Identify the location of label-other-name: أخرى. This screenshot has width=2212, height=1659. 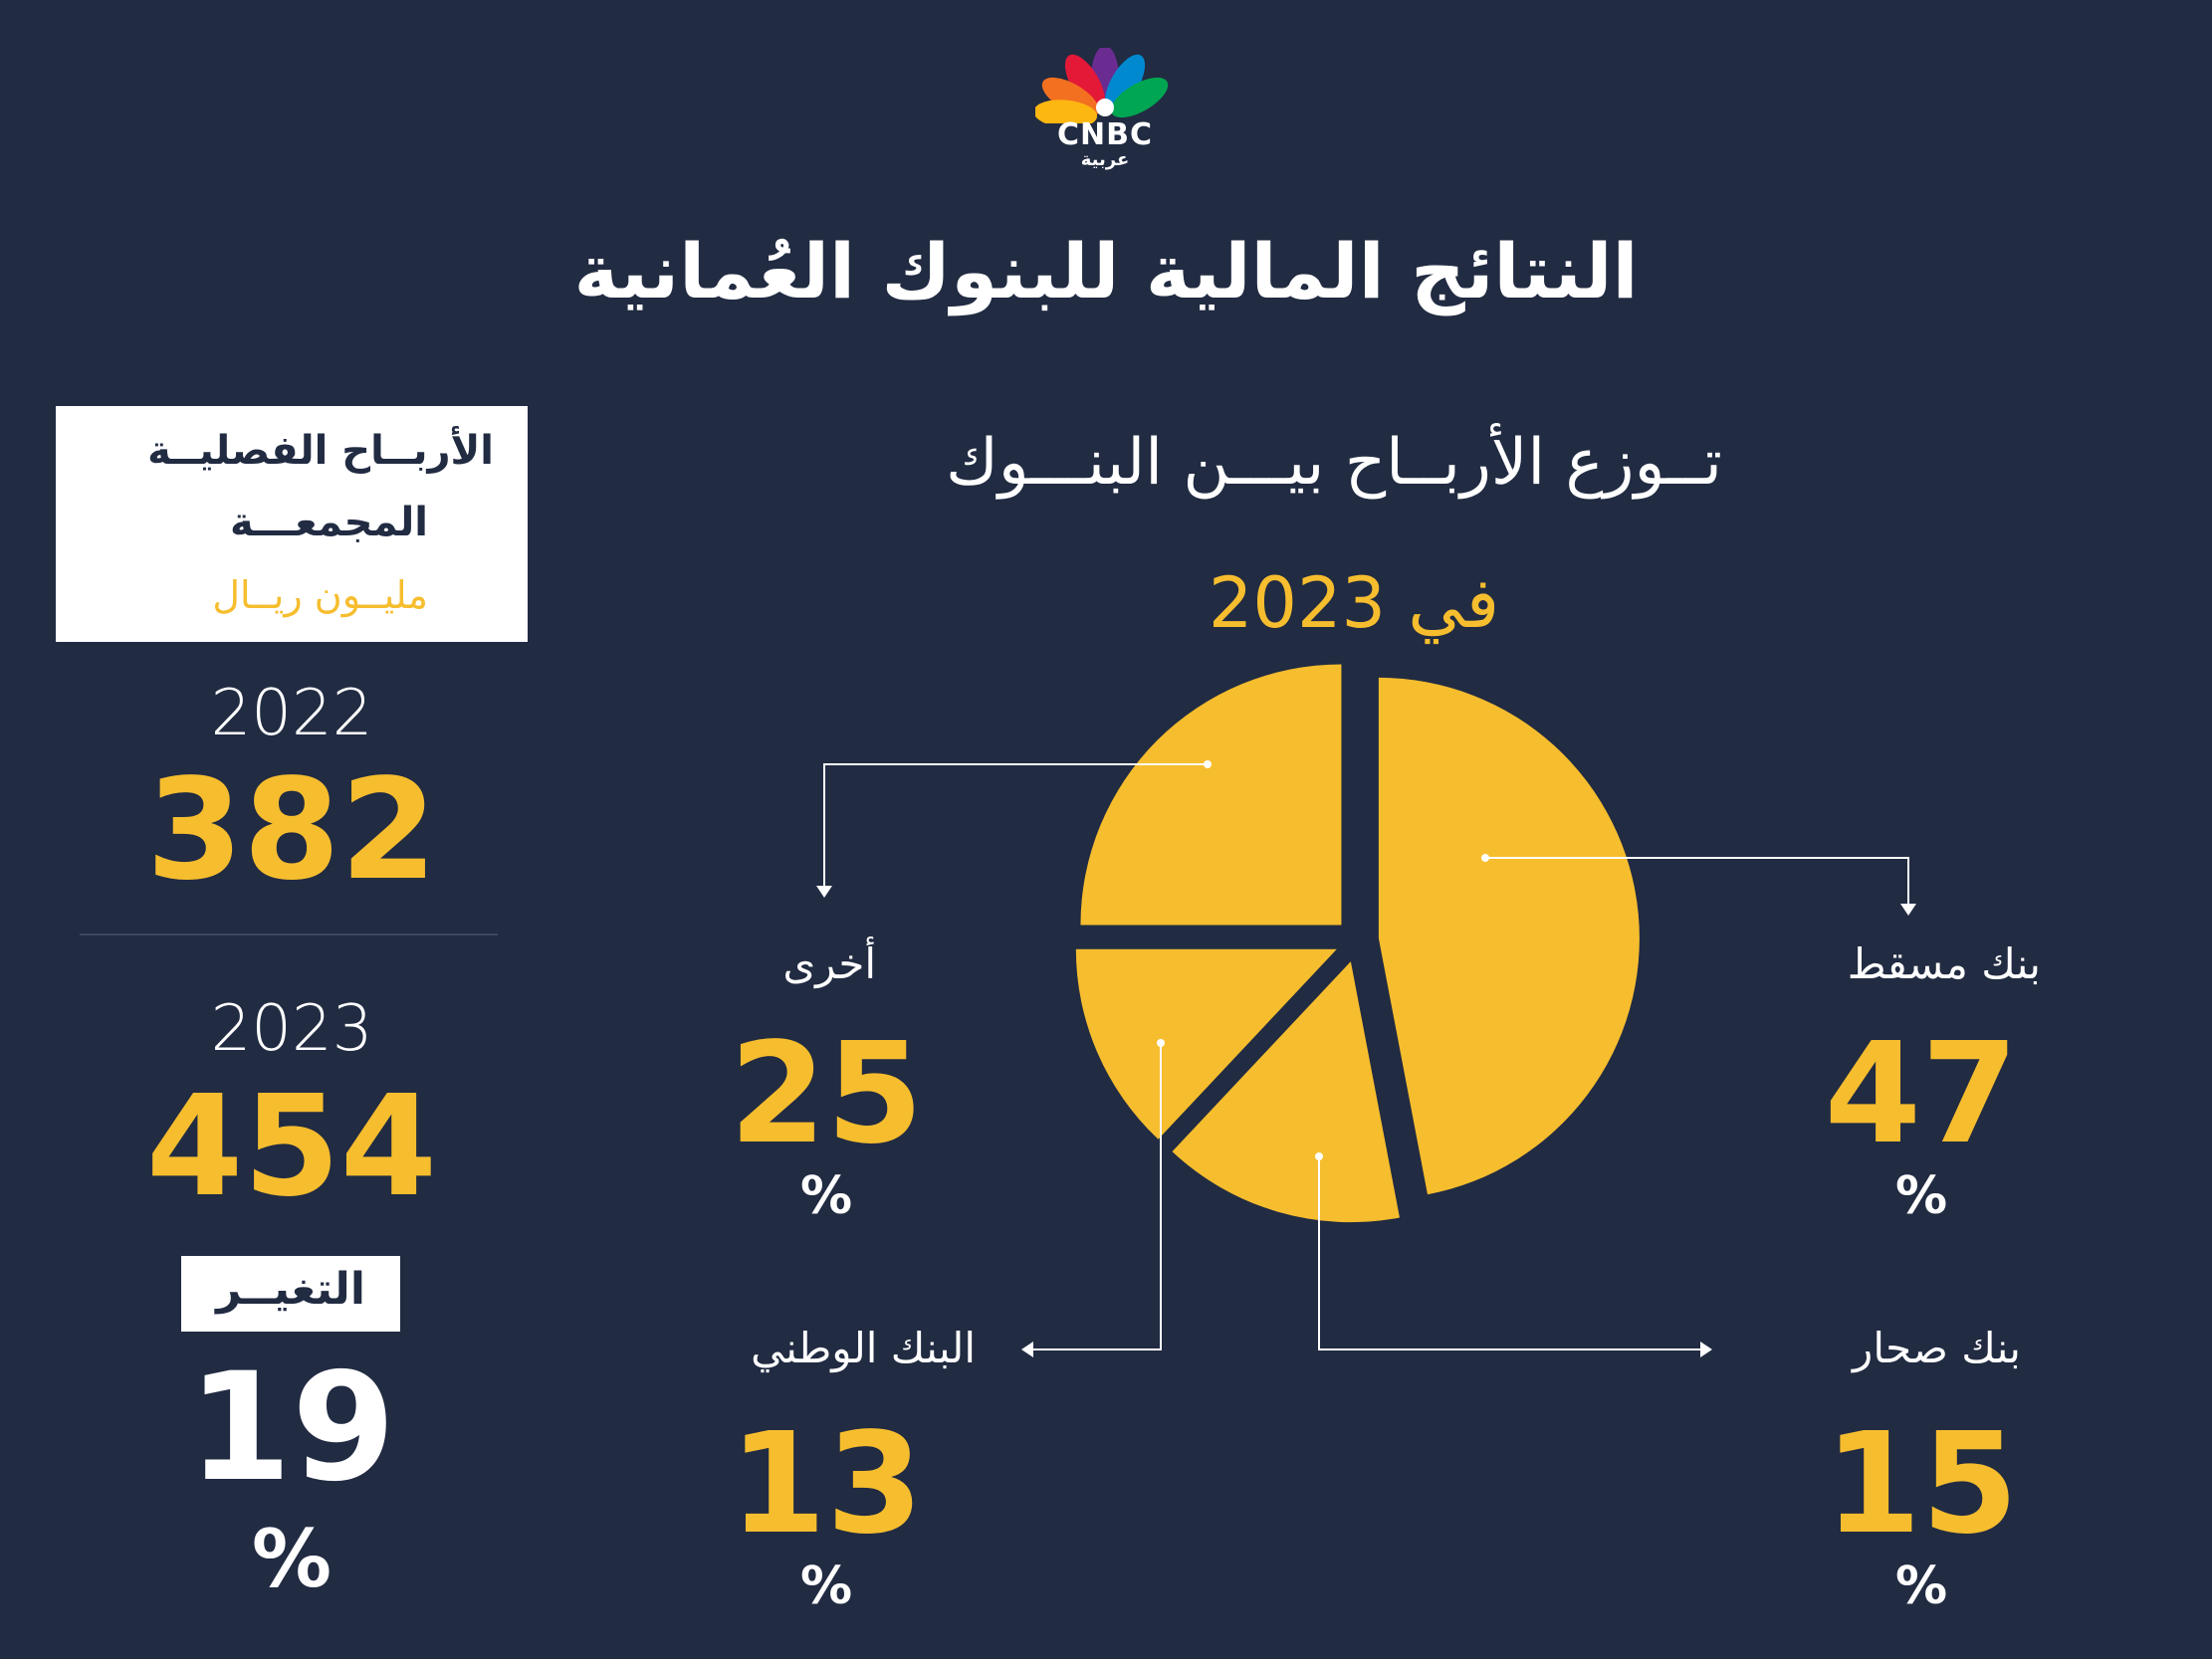
(829, 963).